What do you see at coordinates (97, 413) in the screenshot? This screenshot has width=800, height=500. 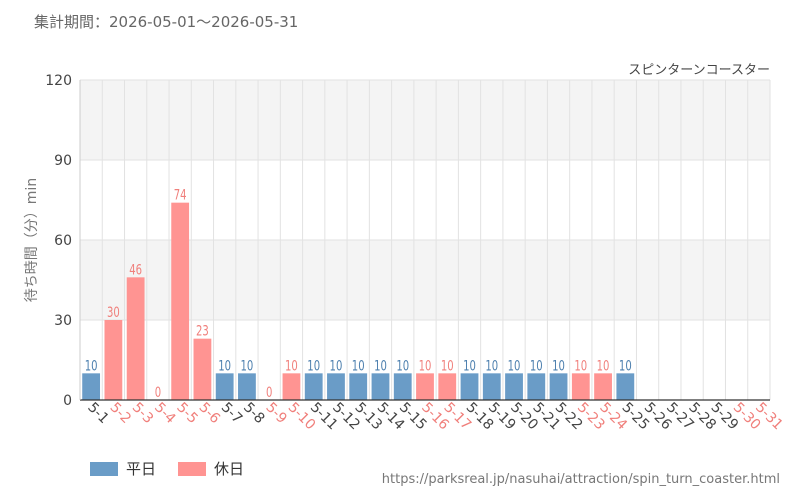 I see `x-tick-5-1: 5-1` at bounding box center [97, 413].